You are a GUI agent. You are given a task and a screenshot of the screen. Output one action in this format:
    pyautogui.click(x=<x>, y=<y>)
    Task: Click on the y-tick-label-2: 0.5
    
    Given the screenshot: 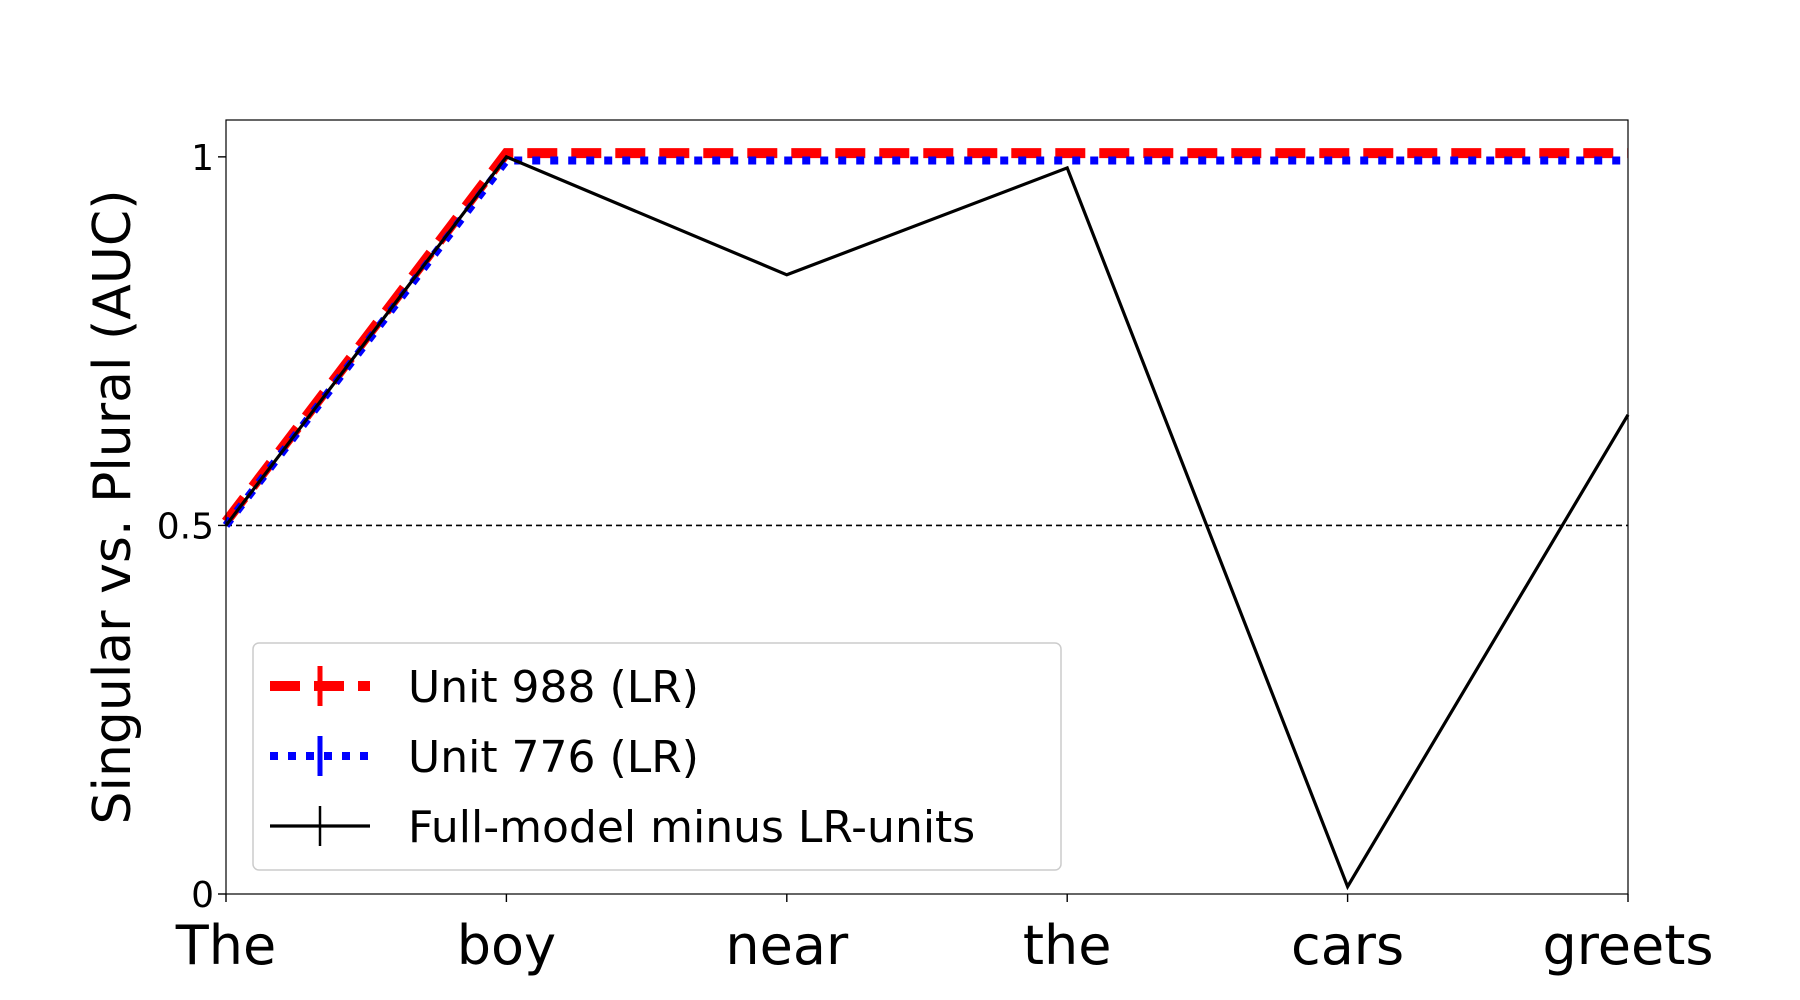 What is the action you would take?
    pyautogui.click(x=185, y=526)
    